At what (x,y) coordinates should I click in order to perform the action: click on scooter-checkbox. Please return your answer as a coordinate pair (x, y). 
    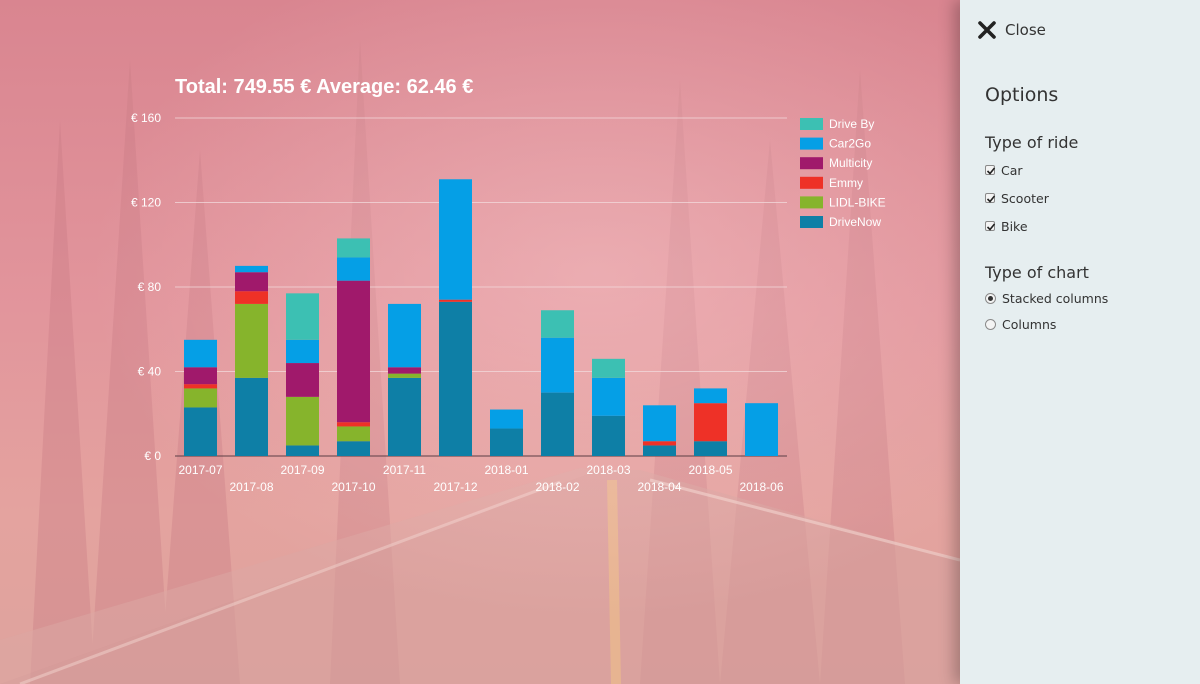
    Looking at the image, I should click on (990, 198).